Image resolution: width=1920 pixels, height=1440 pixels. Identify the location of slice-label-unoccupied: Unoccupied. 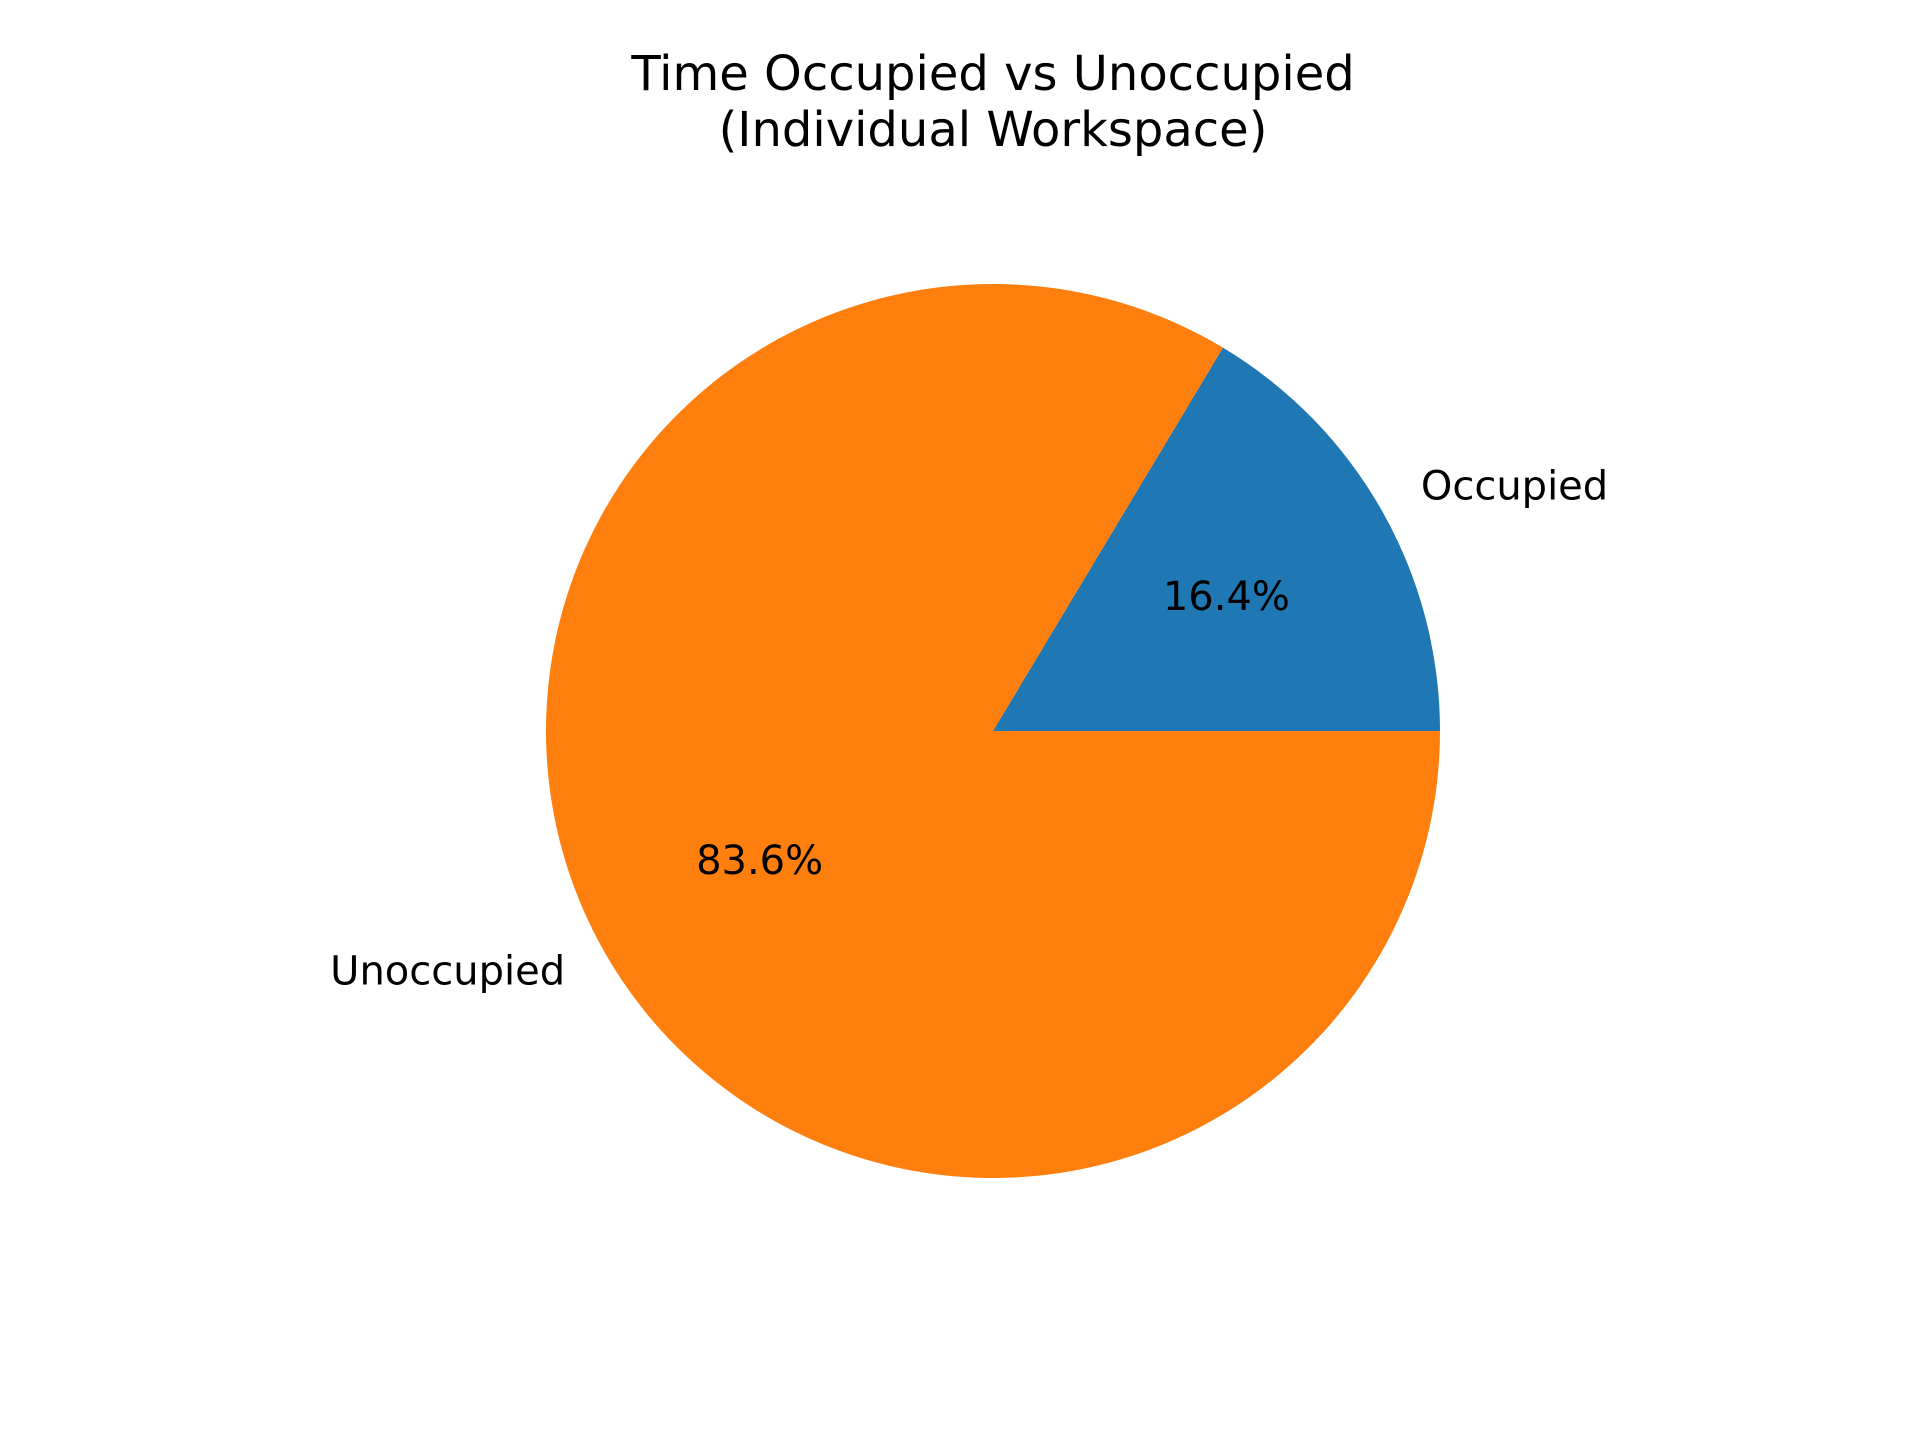
(447, 971).